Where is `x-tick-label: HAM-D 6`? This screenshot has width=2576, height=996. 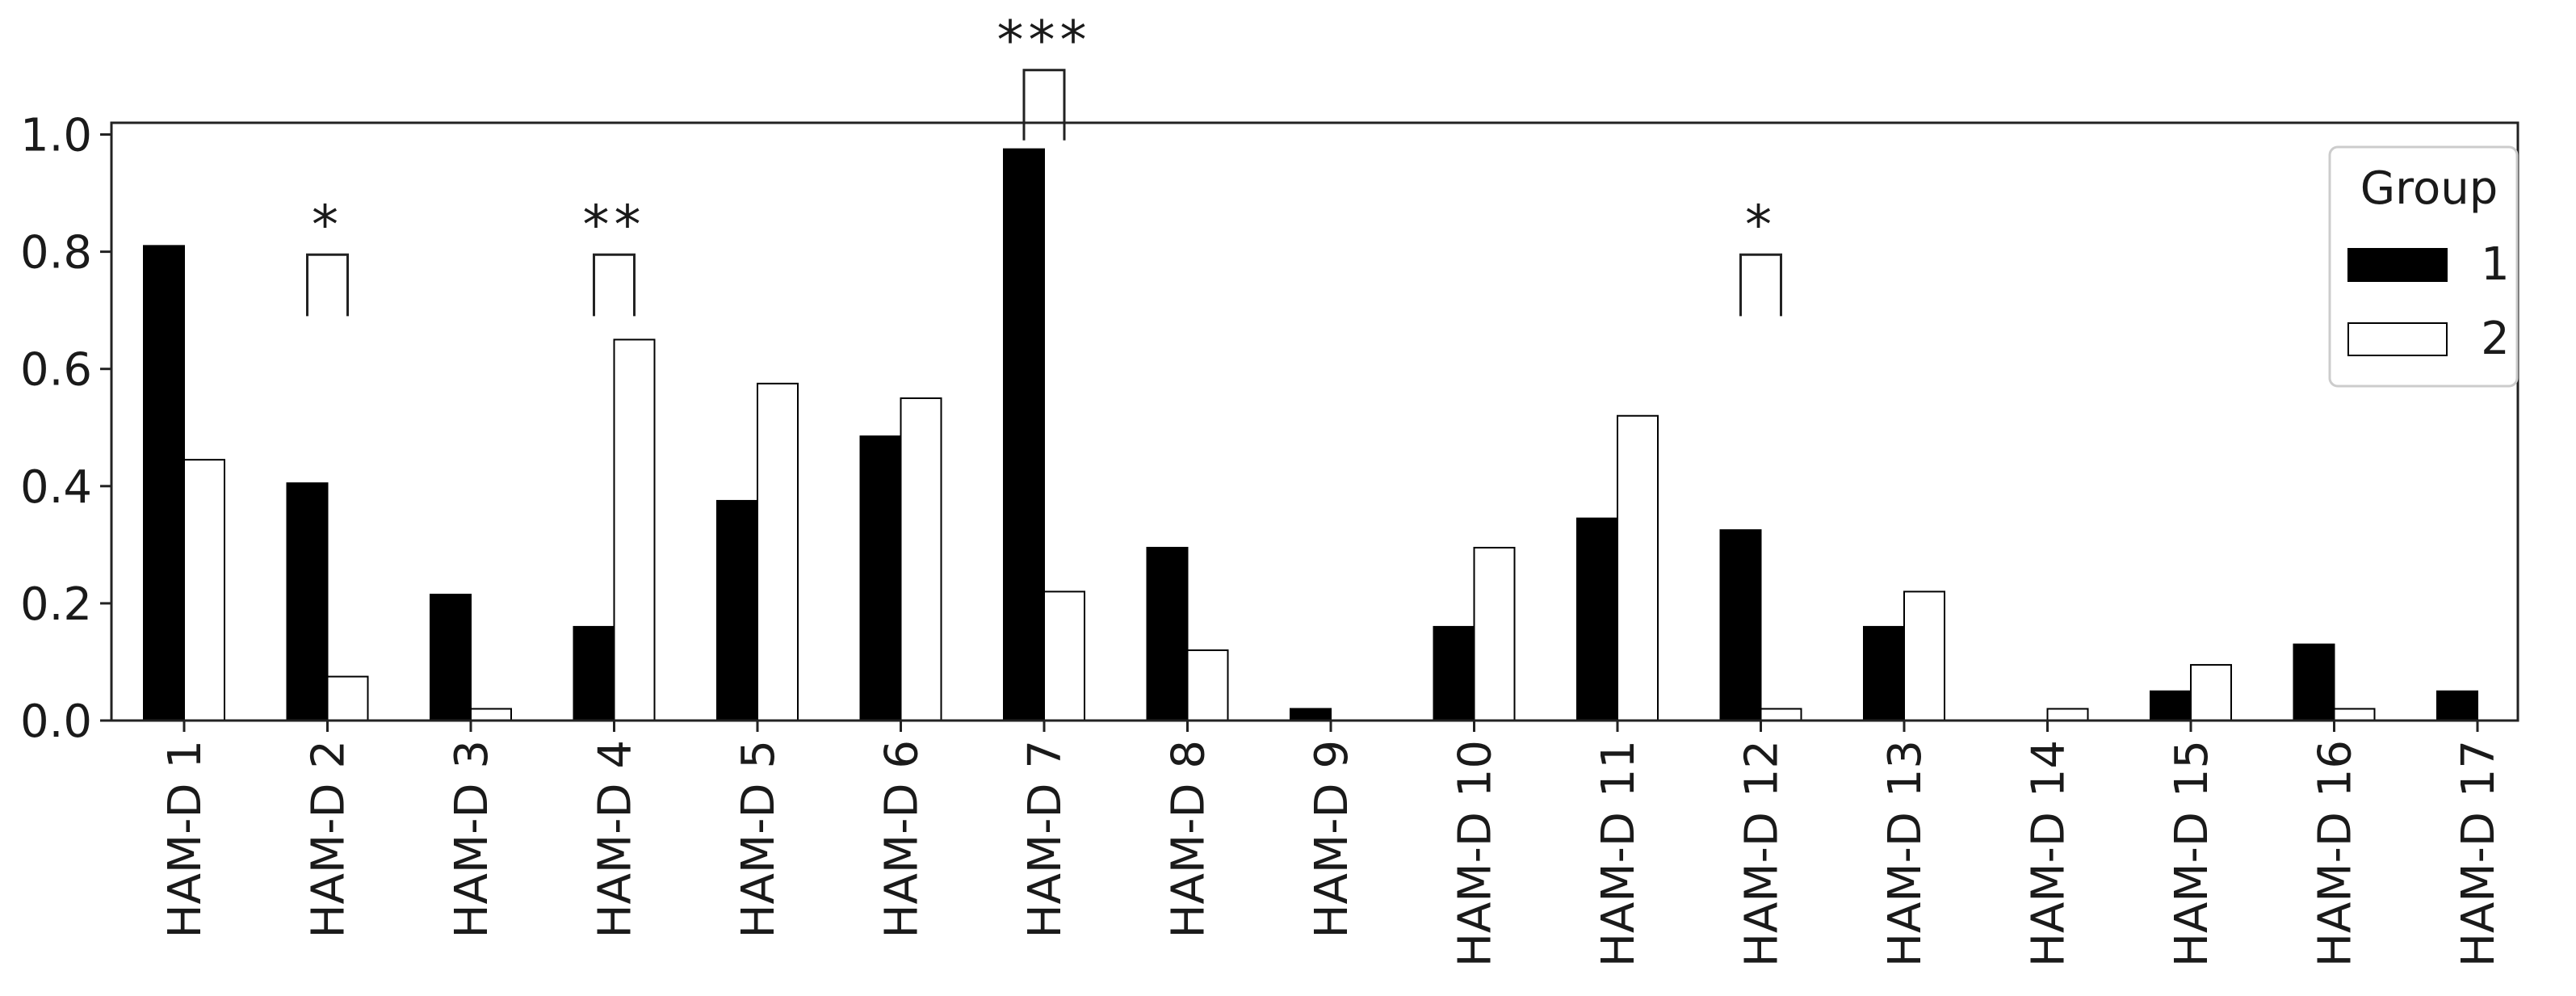 x-tick-label: HAM-D 6 is located at coordinates (902, 839).